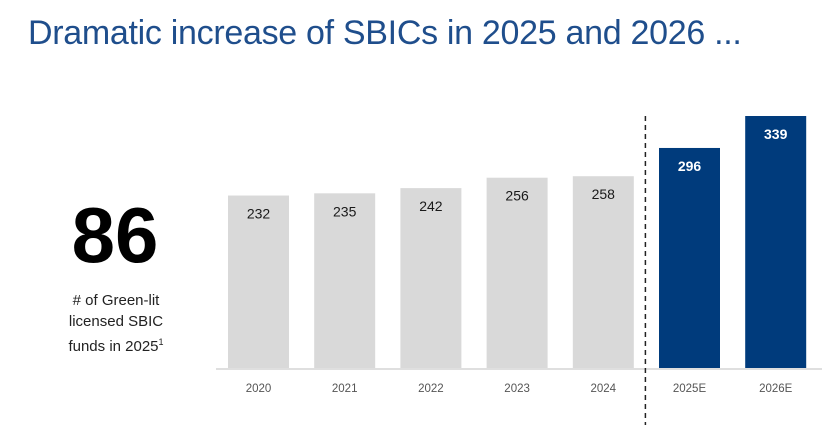 Image resolution: width=839 pixels, height=433 pixels. What do you see at coordinates (345, 280) in the screenshot?
I see `bar-2021` at bounding box center [345, 280].